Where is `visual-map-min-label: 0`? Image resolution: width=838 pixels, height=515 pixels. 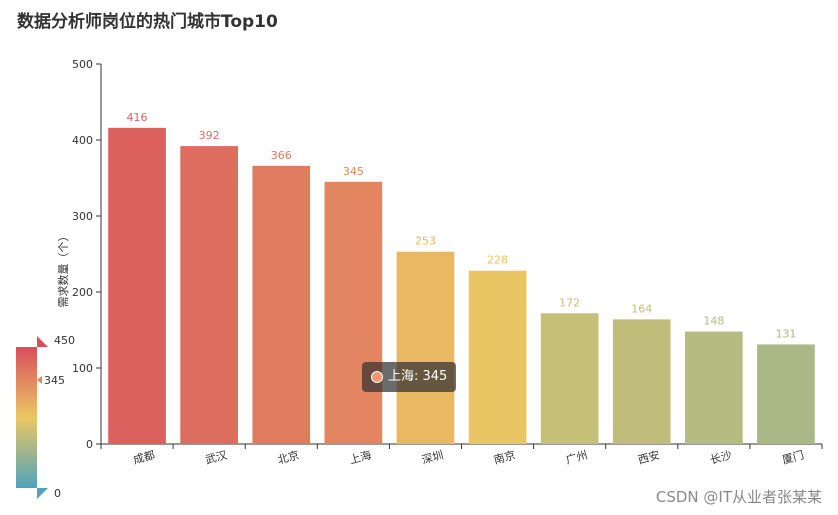
visual-map-min-label: 0 is located at coordinates (57, 493).